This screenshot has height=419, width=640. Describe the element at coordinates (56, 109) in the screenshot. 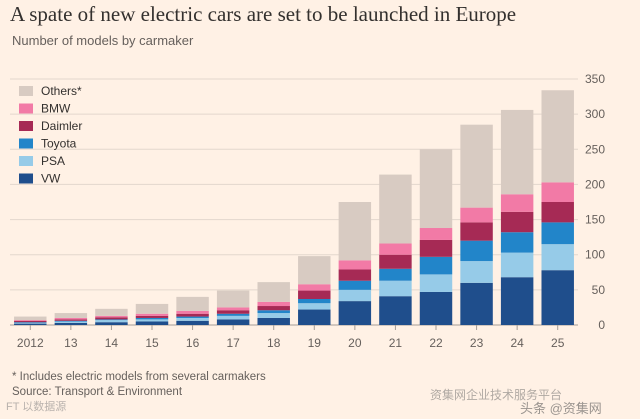

I see `legend-label: BMW` at that location.